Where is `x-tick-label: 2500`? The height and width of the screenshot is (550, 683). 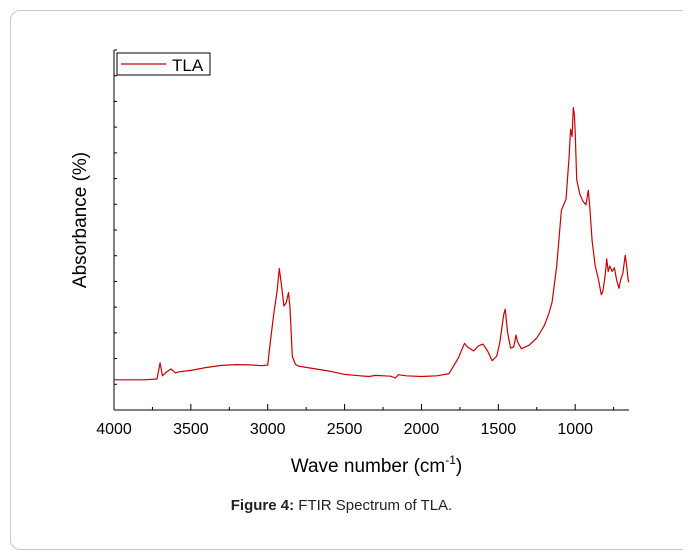 x-tick-label: 2500 is located at coordinates (345, 429).